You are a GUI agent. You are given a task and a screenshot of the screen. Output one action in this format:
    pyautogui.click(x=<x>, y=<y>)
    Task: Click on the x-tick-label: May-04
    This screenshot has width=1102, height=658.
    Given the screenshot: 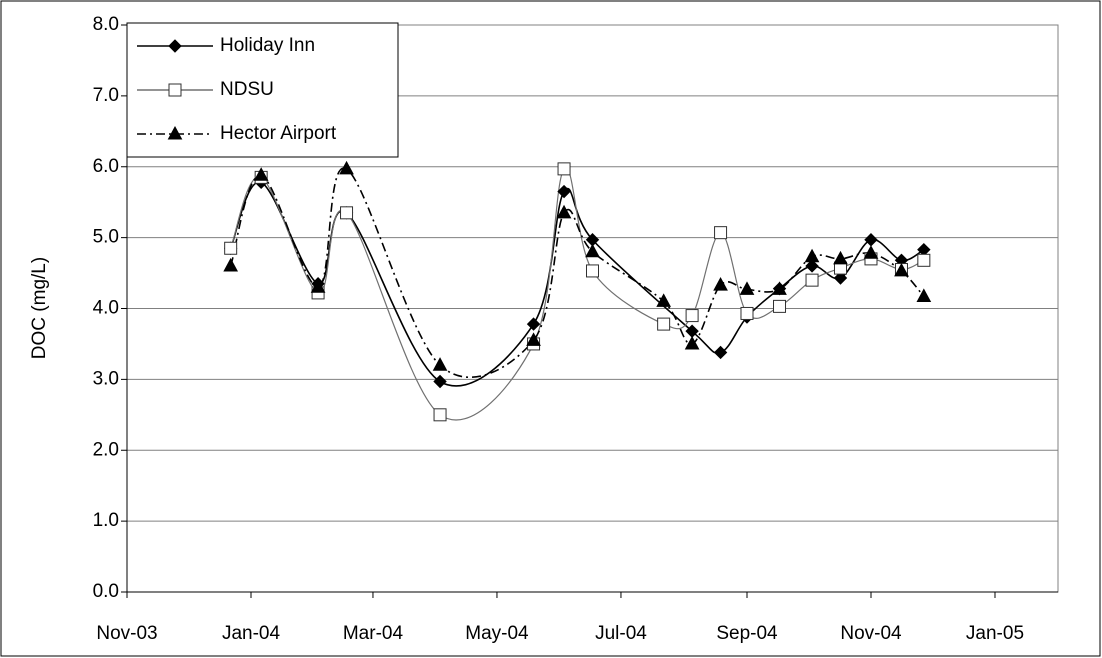 What is the action you would take?
    pyautogui.click(x=497, y=633)
    